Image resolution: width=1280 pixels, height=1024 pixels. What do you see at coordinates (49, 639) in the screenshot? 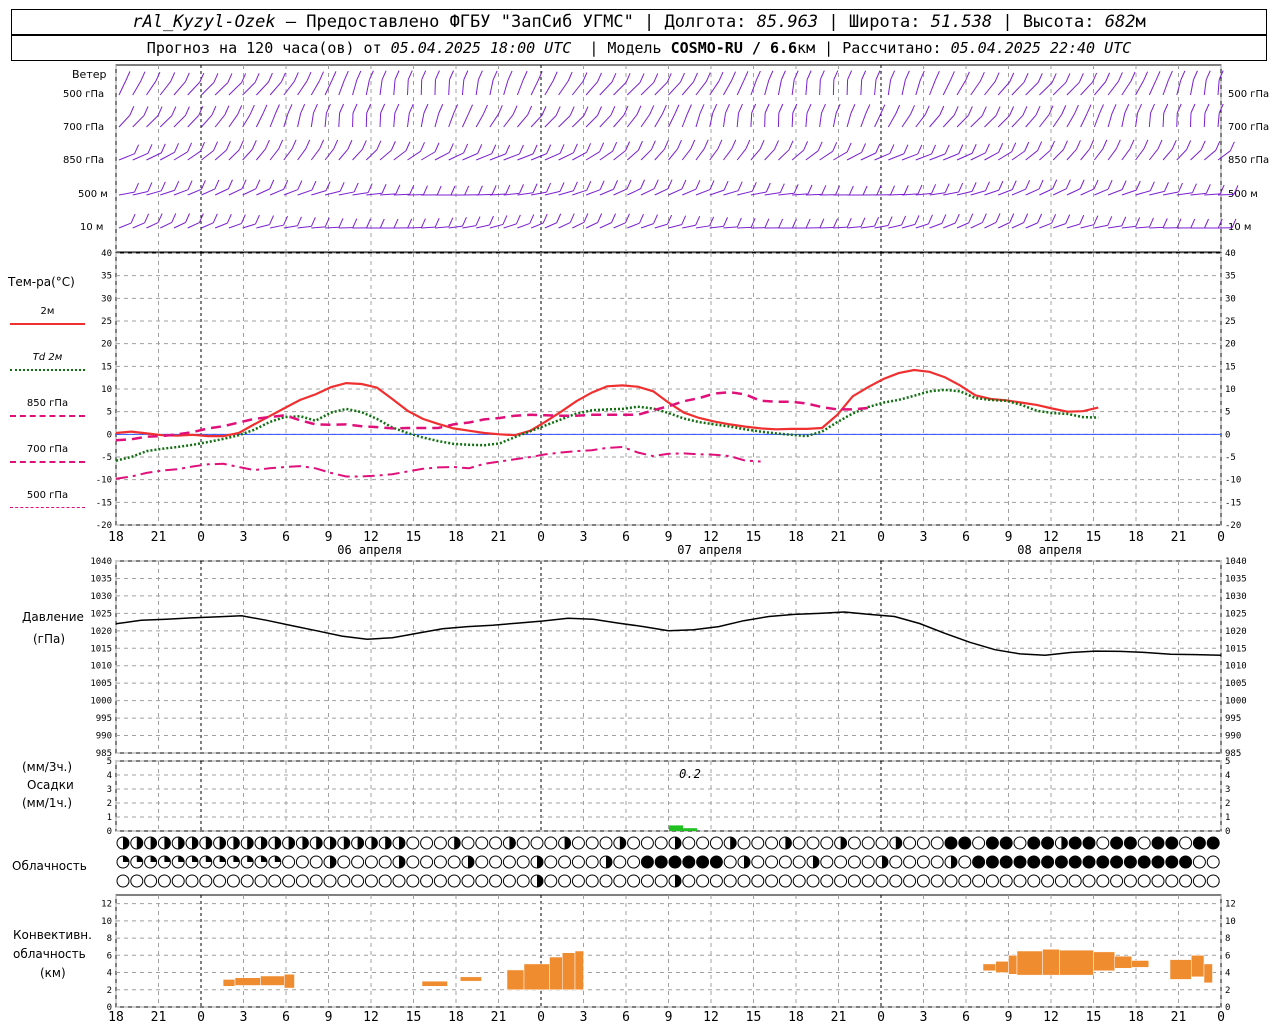
I see `pressure-unit: (гПа)` at bounding box center [49, 639].